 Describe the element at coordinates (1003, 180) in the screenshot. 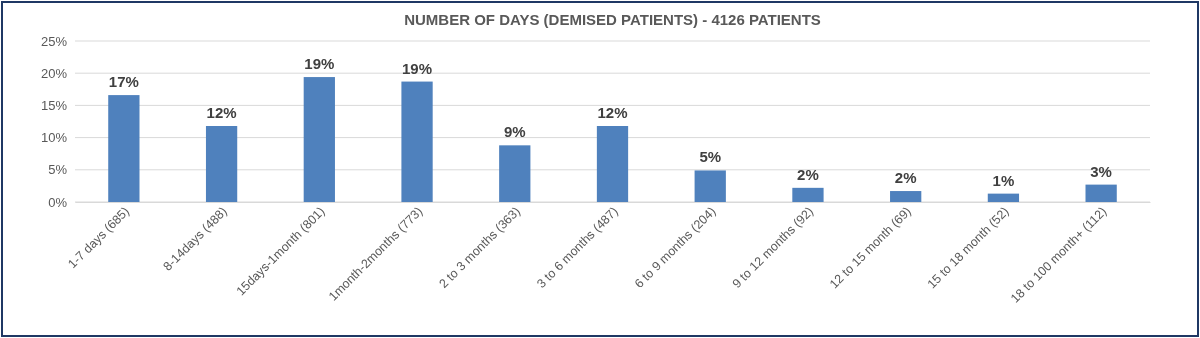

I see `data-label: 1%` at that location.